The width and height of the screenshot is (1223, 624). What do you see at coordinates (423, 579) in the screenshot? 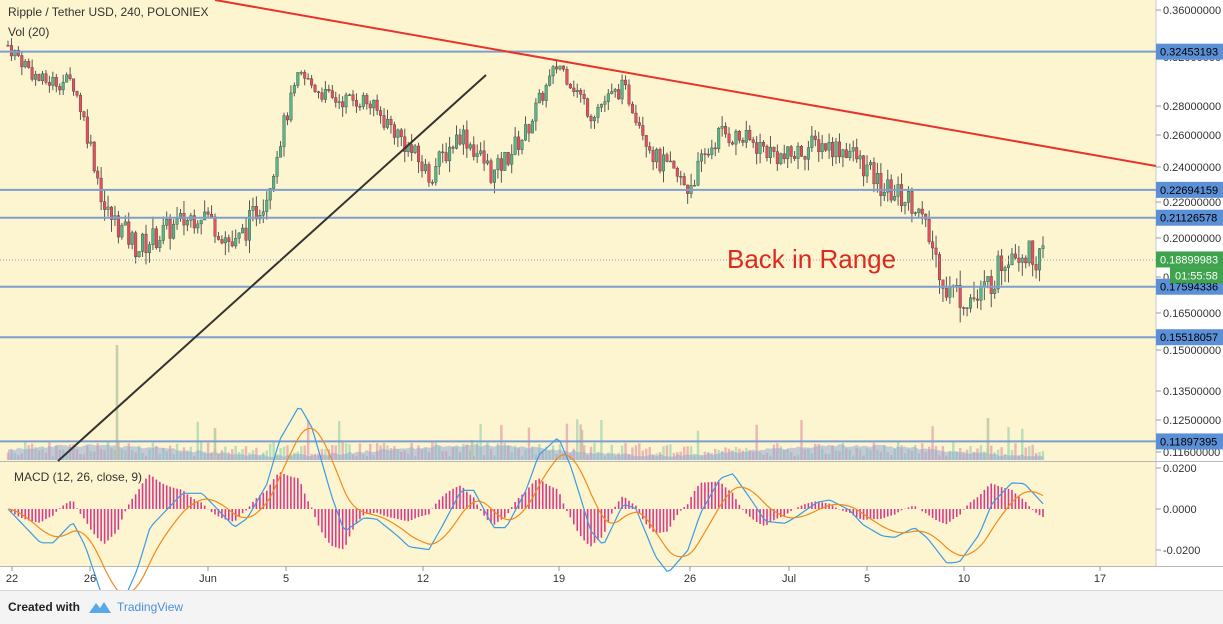
I see `time-tick-label: 12` at bounding box center [423, 579].